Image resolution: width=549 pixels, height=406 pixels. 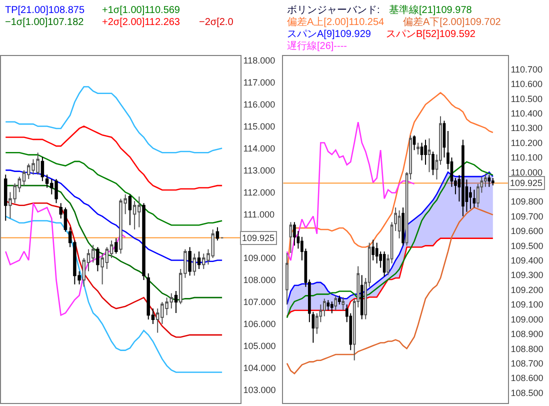 What do you see at coordinates (258, 214) in the screenshot?
I see `y-tick-label: 111.000` at bounding box center [258, 214].